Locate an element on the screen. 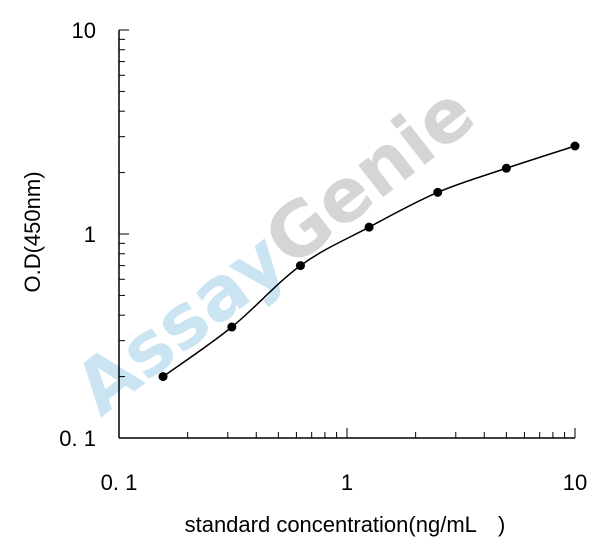  y-tick-labels: 0. 1 1 10 is located at coordinates (77, 234).